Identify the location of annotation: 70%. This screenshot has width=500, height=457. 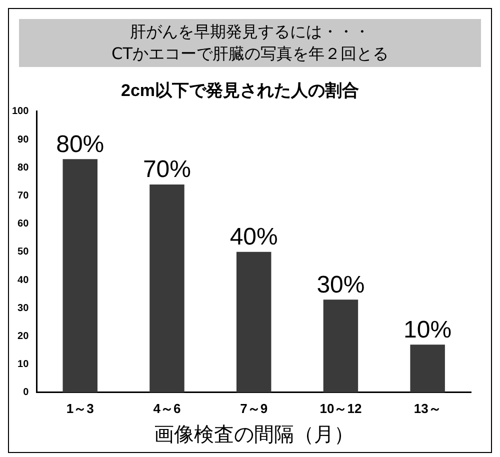
(167, 170).